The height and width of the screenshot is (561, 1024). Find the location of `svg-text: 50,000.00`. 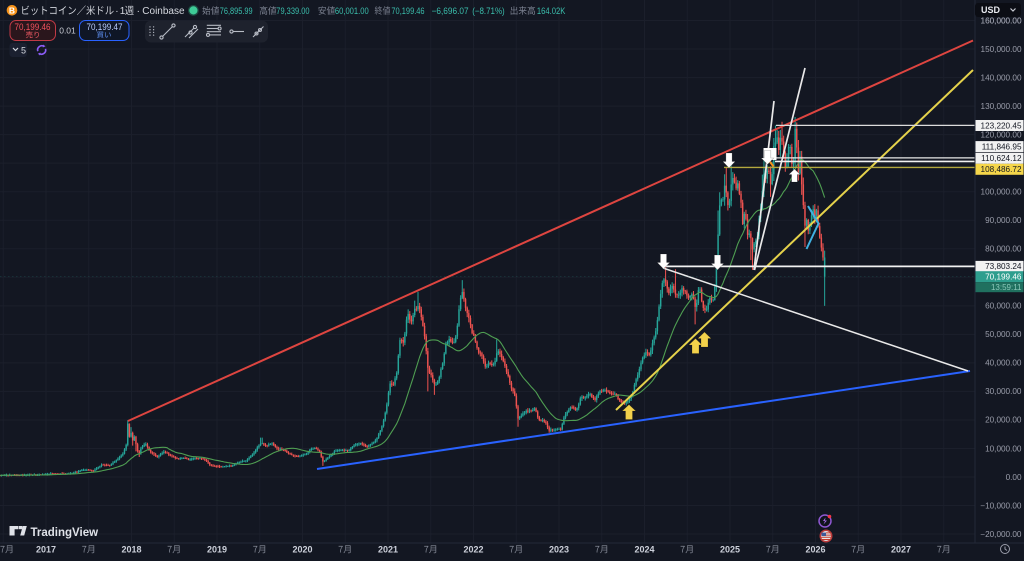

svg-text: 50,000.00 is located at coordinates (1003, 334).